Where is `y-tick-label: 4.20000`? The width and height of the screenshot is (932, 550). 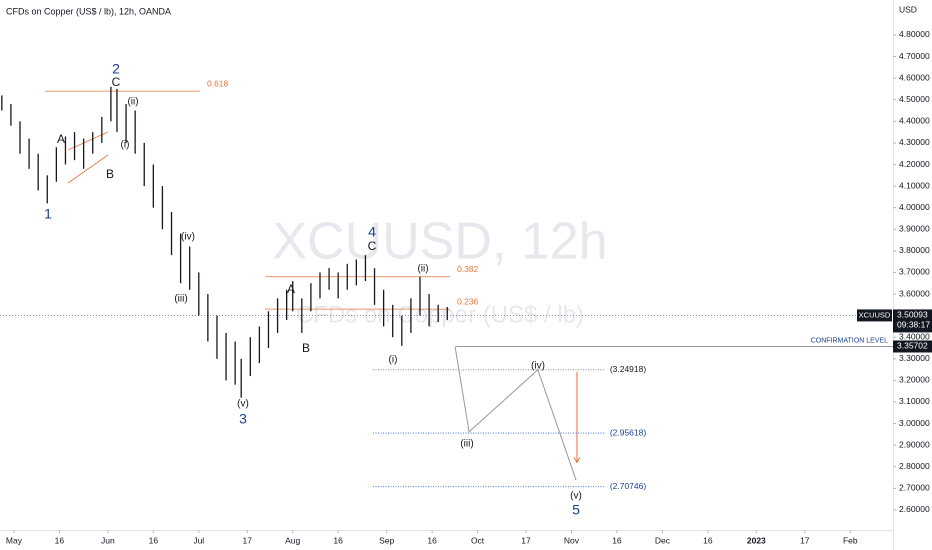
y-tick-label: 4.20000 is located at coordinates (914, 164).